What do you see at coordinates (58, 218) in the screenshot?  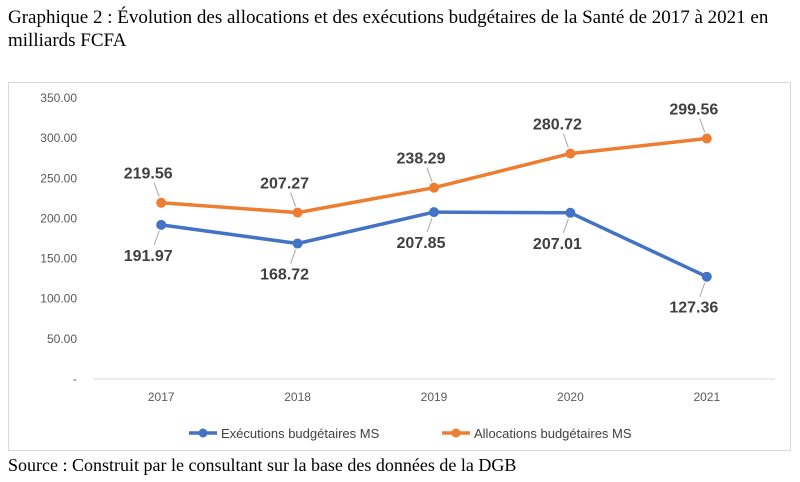 I see `y-tick-label: 200.00` at bounding box center [58, 218].